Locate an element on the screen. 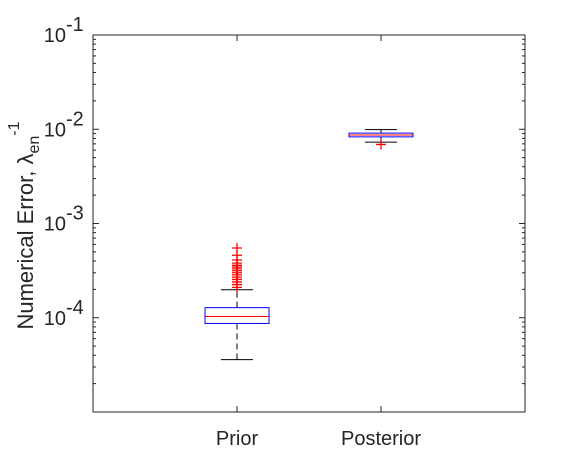 This screenshot has width=581, height=464. interquartile-box is located at coordinates (237, 315).